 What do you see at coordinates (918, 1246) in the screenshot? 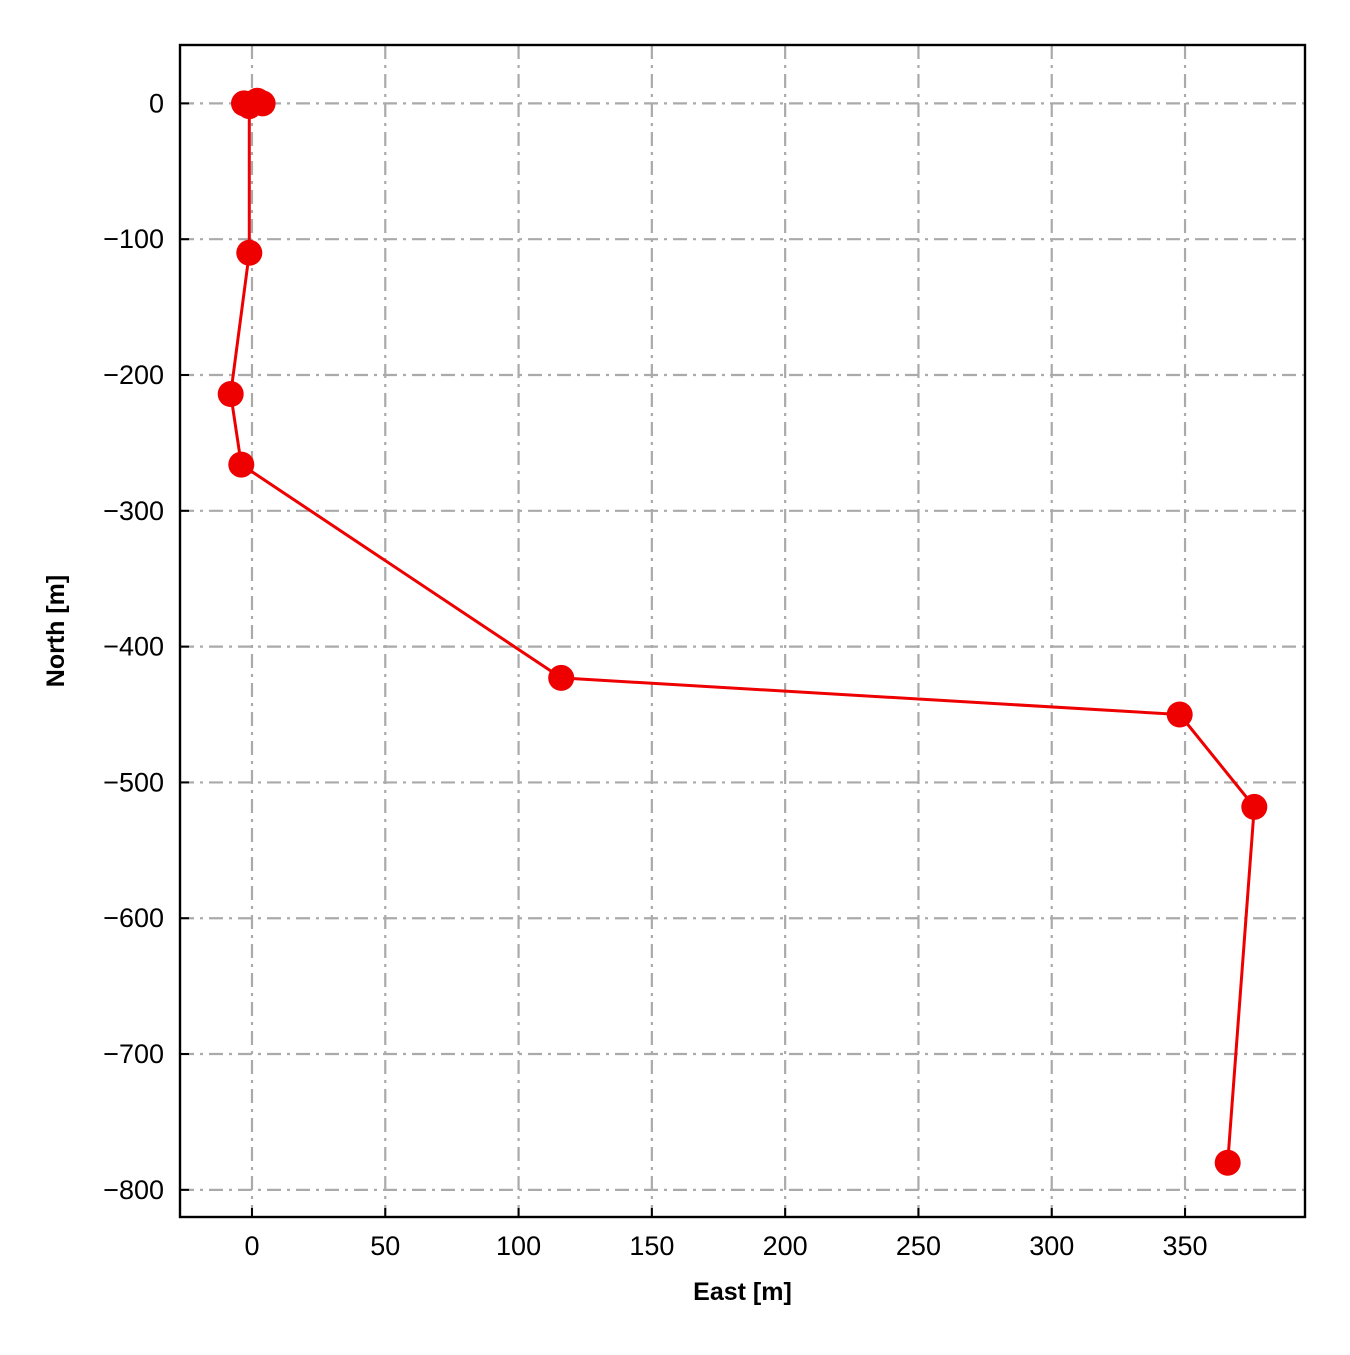
I see `x-tick-label: 250` at bounding box center [918, 1246].